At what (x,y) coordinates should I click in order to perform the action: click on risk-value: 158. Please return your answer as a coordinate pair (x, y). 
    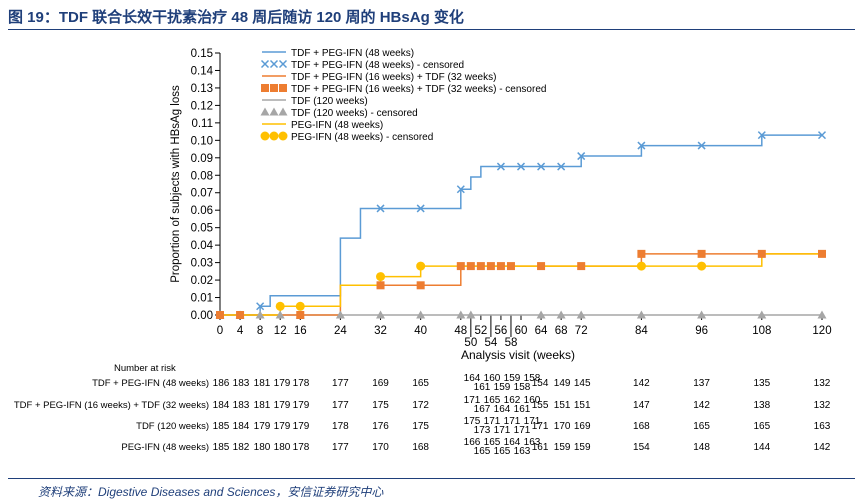
    Looking at the image, I should click on (522, 387).